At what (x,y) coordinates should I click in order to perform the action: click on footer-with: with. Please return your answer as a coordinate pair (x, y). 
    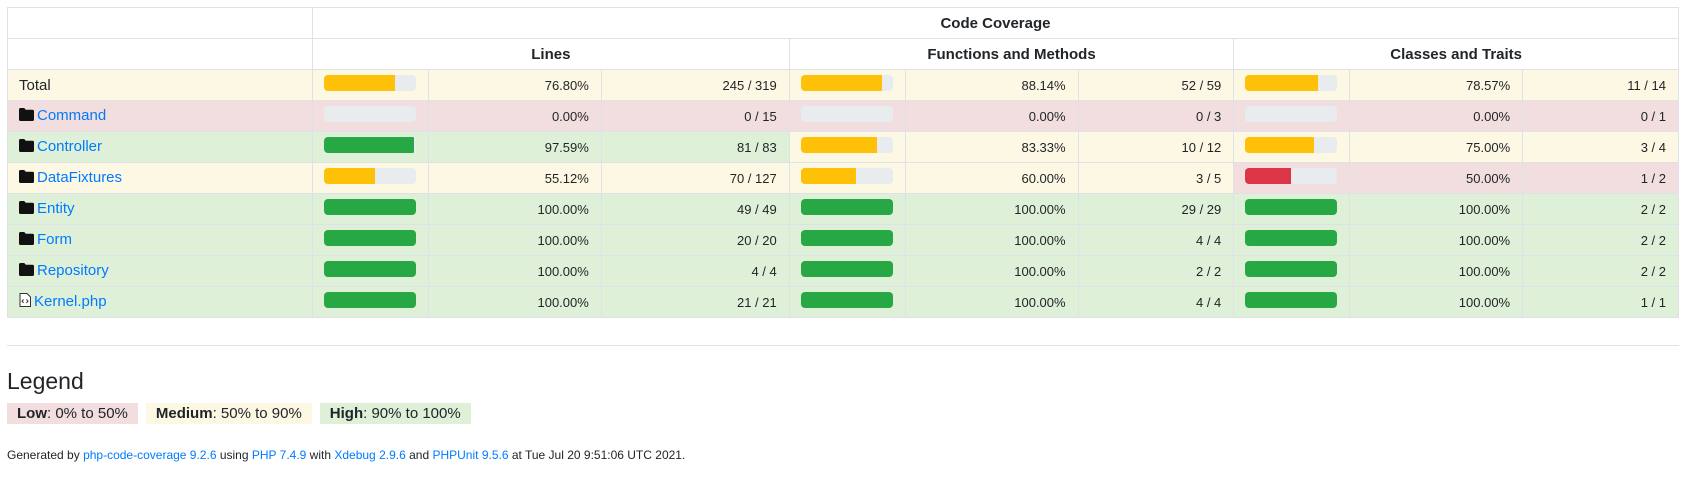
    Looking at the image, I should click on (320, 455).